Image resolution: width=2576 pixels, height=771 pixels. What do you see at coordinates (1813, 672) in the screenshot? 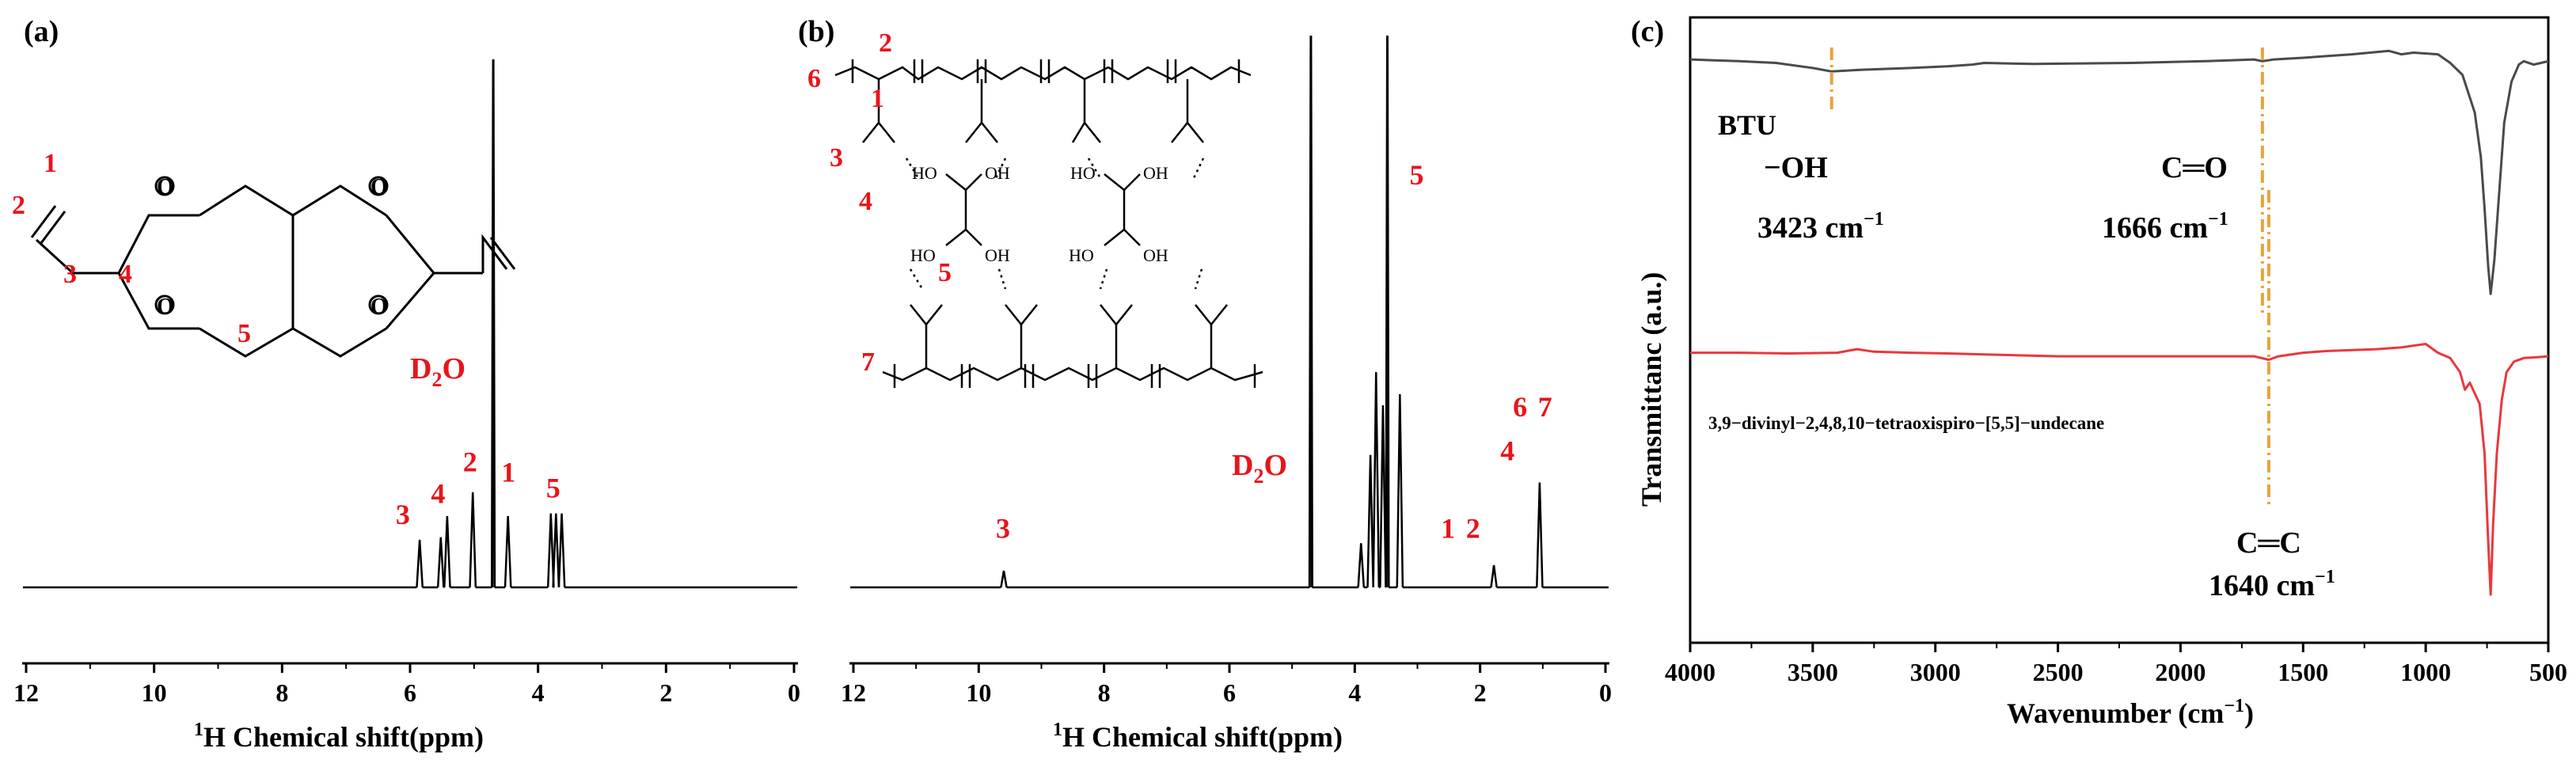
I see `x-tick-label: 3500` at bounding box center [1813, 672].